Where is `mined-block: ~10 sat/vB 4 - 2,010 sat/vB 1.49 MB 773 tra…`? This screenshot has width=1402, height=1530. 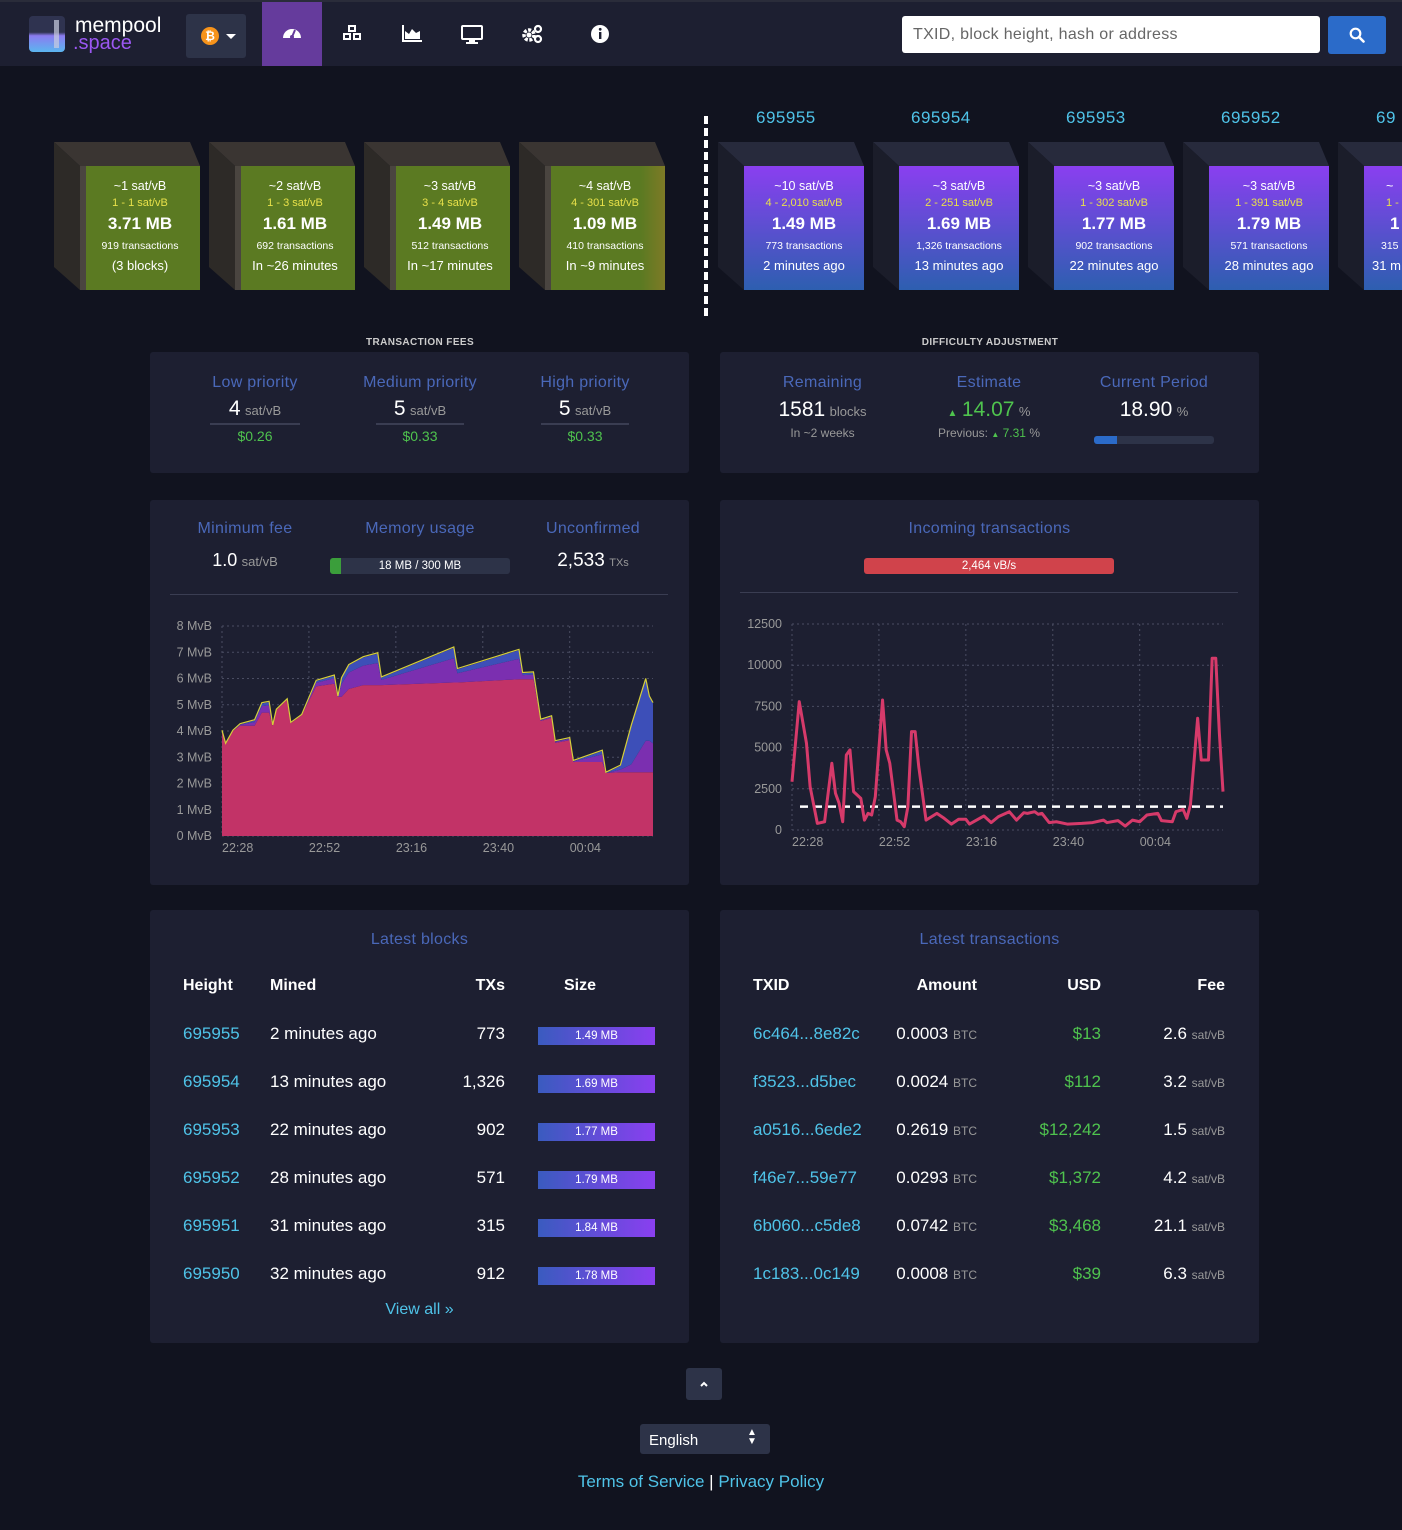 mined-block: ~10 sat/vB 4 - 2,010 sat/vB 1.49 MB 773 tra… is located at coordinates (798, 217).